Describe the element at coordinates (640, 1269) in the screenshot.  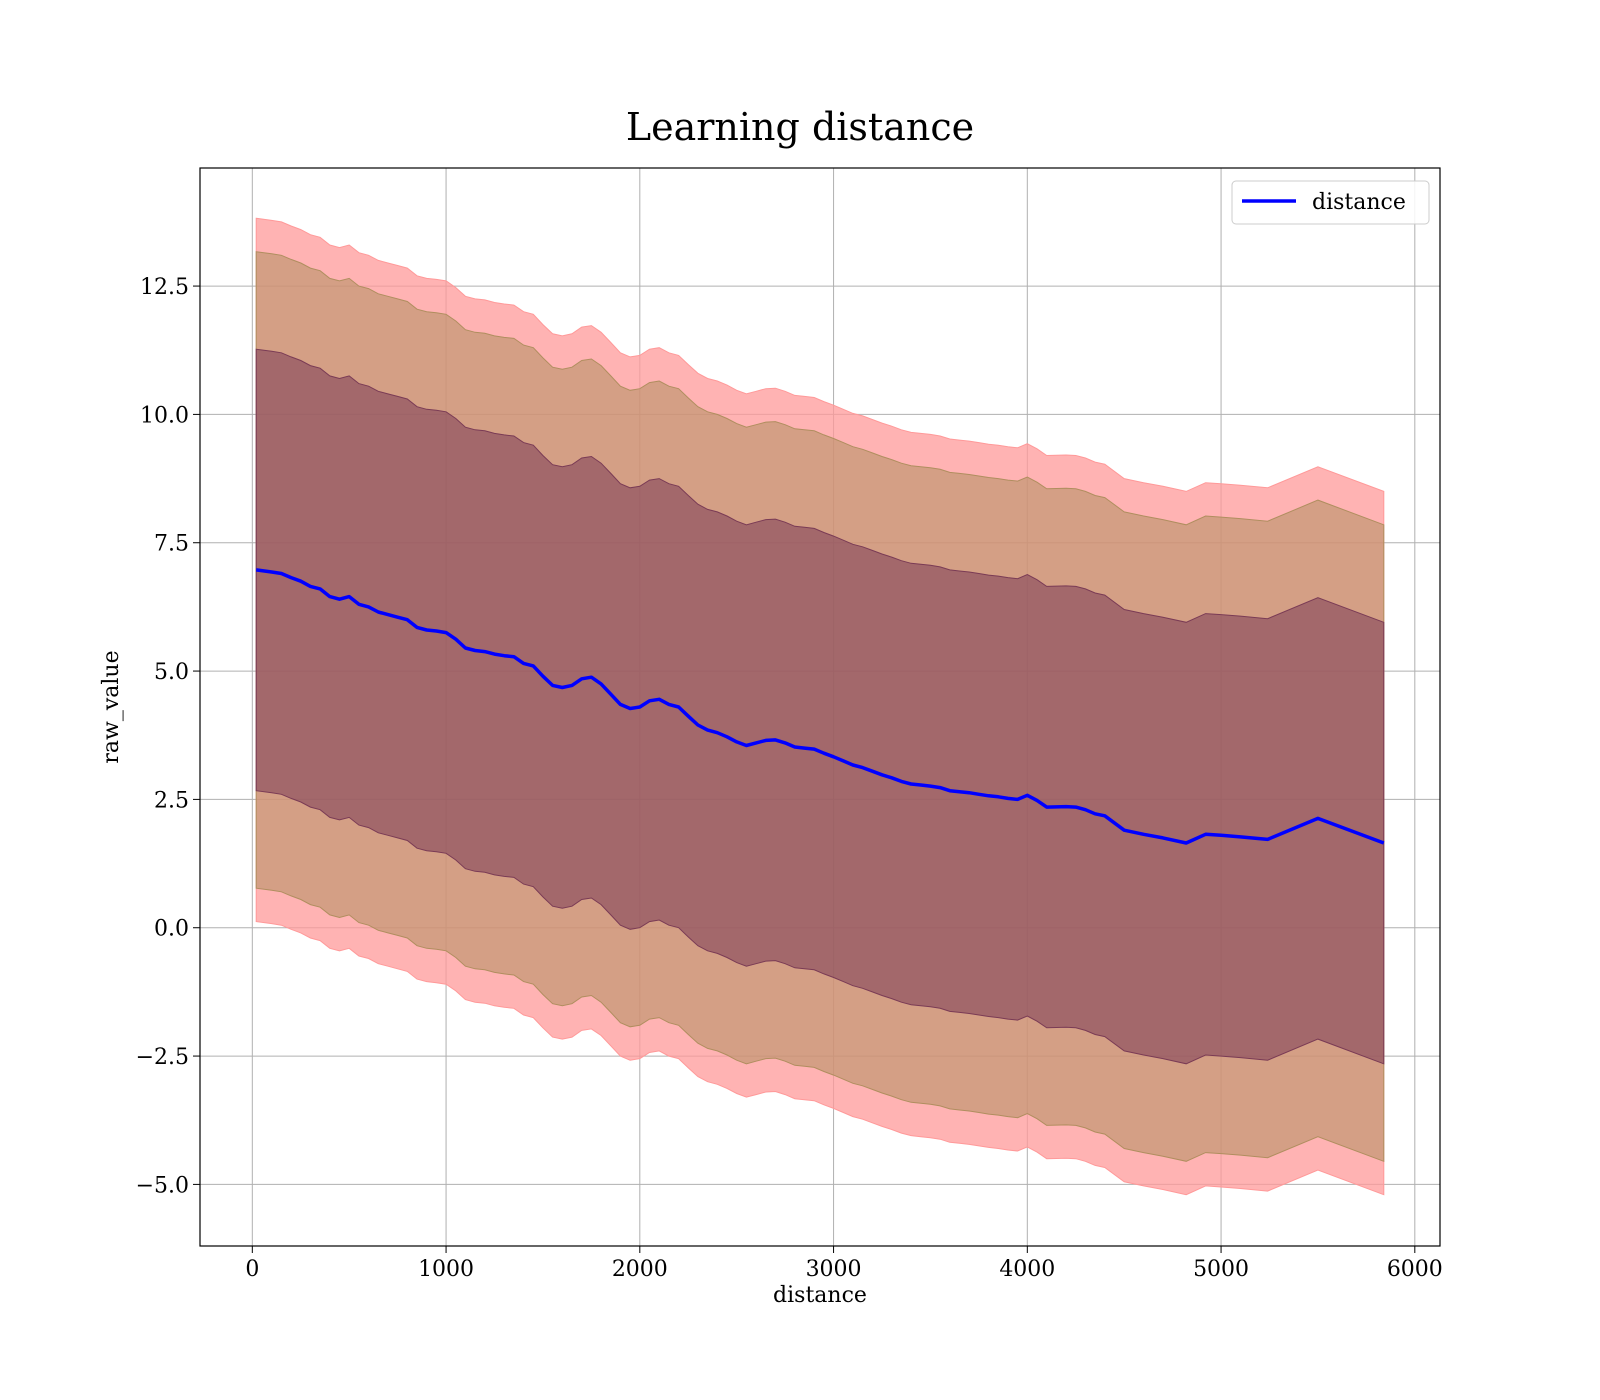
I see `x-tick-label: 2000` at that location.